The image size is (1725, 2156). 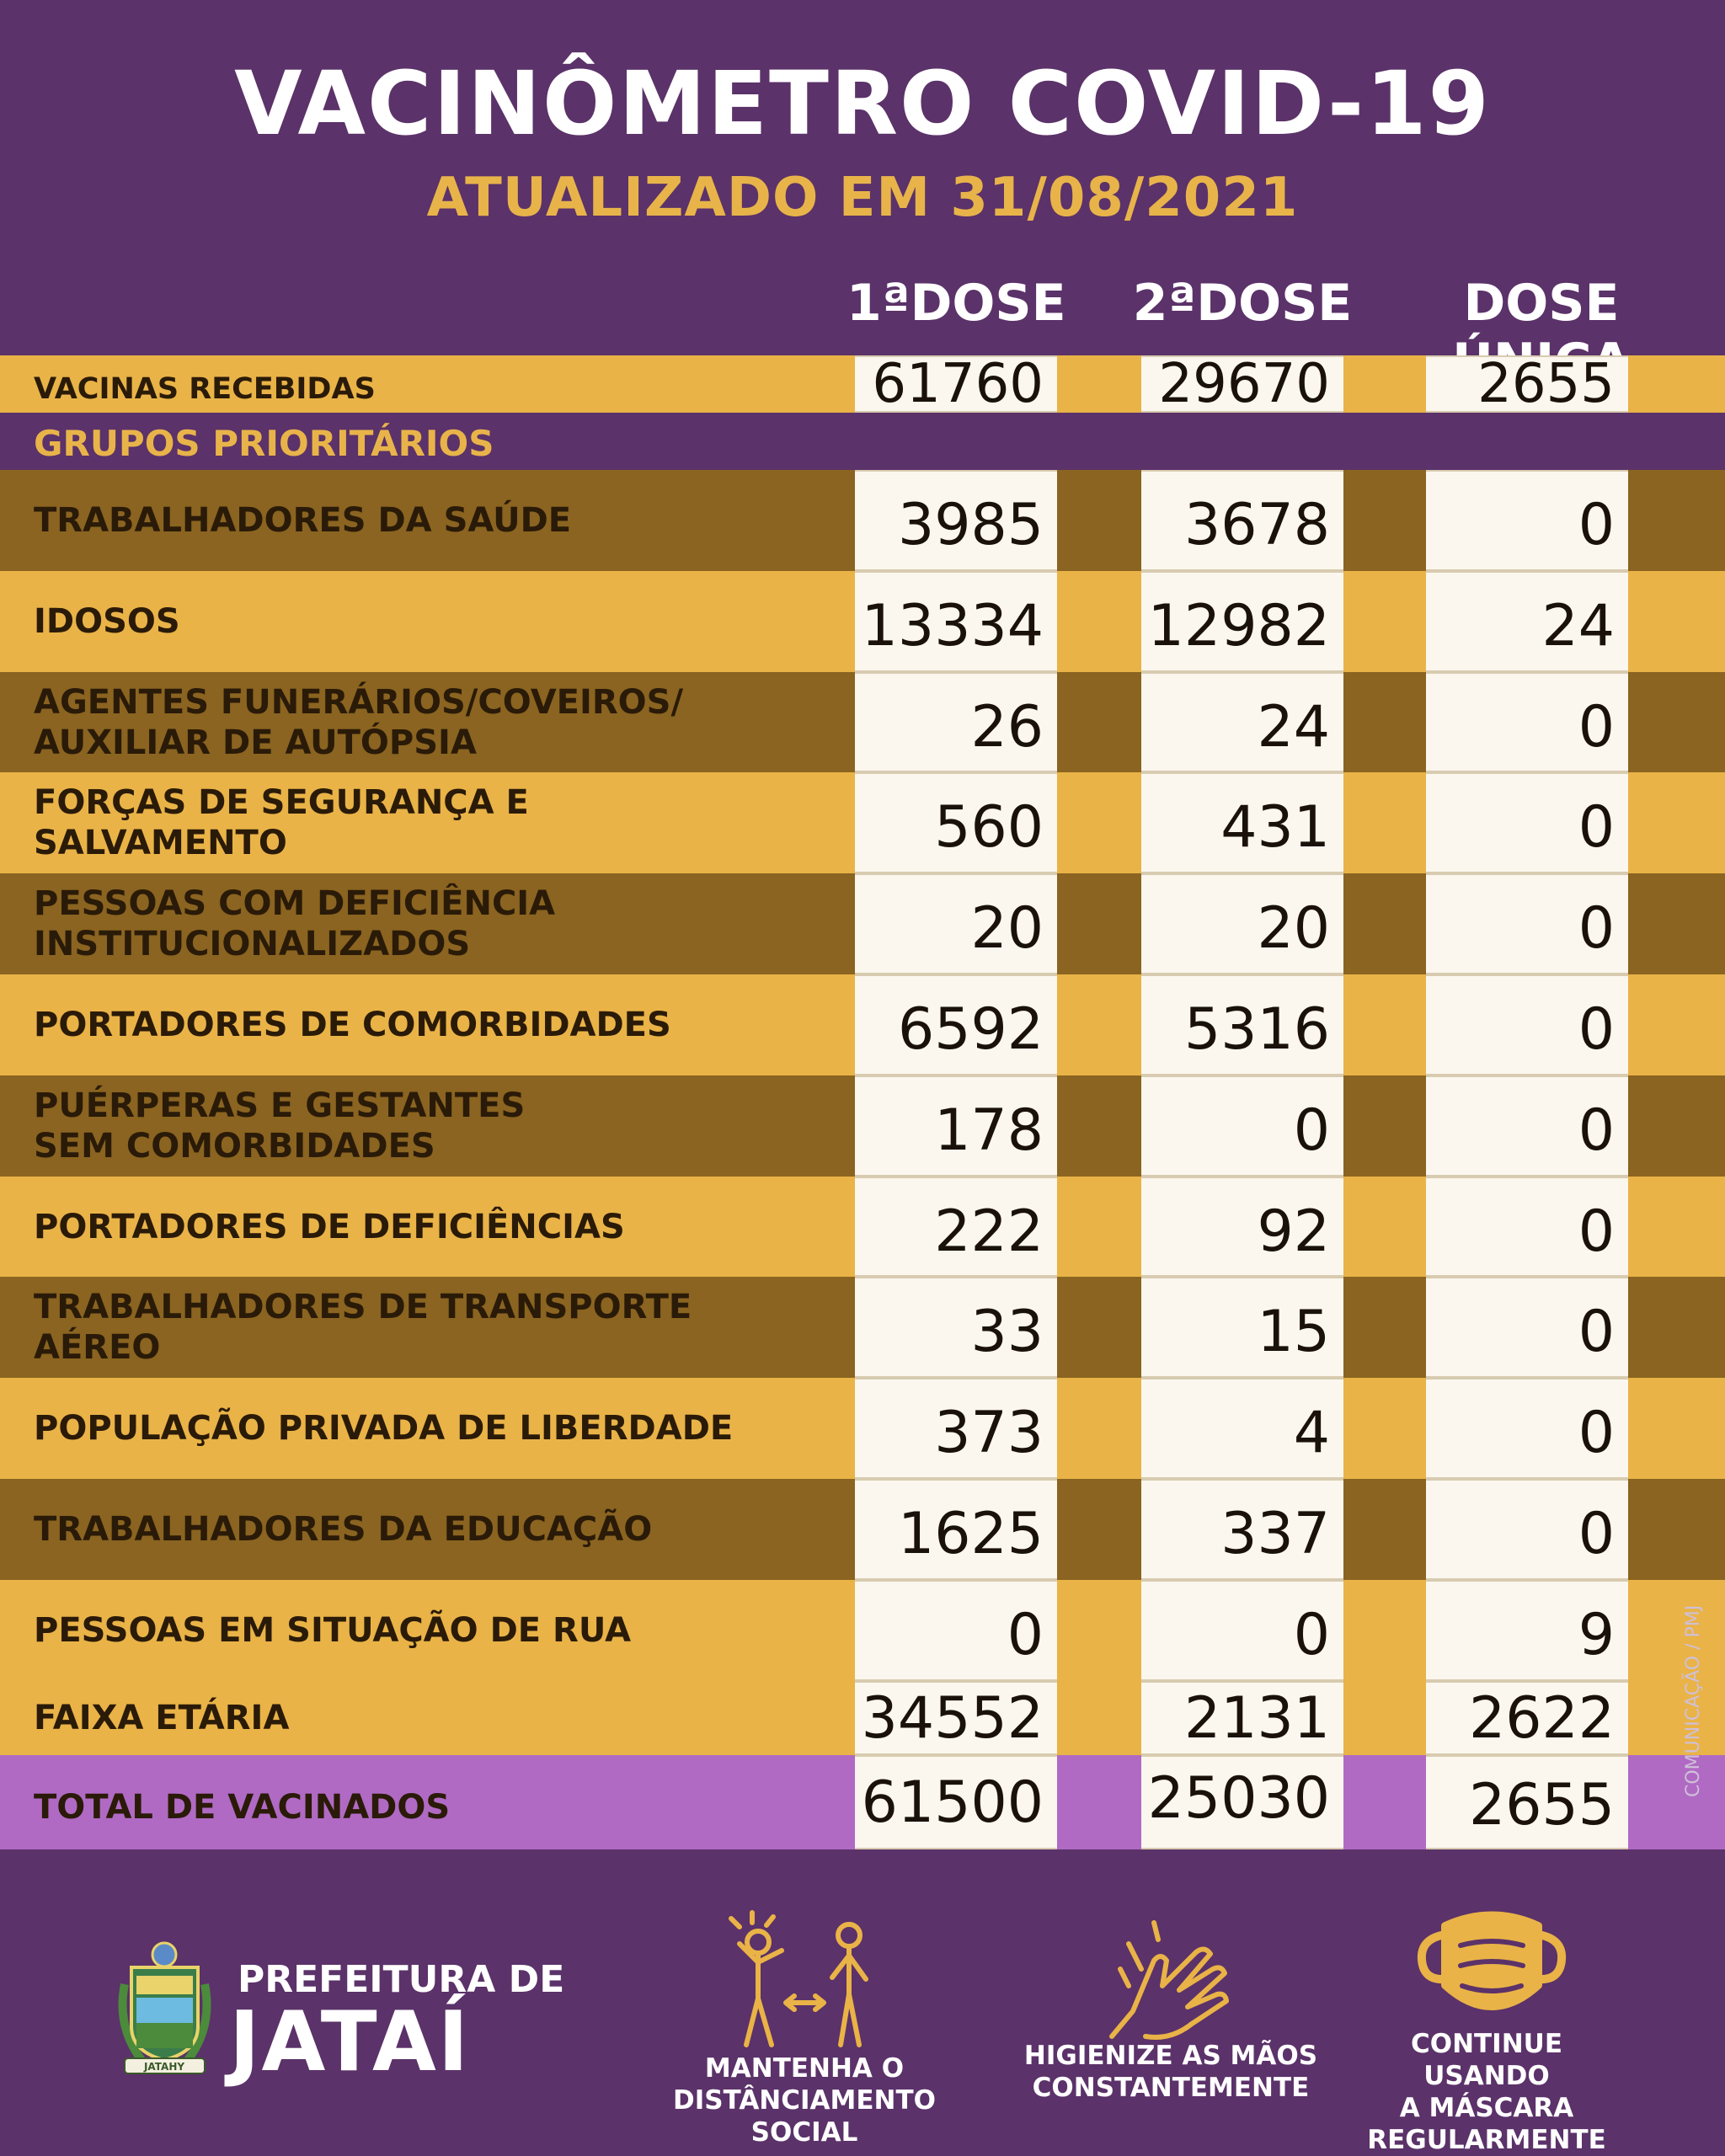 What do you see at coordinates (1527, 384) in the screenshot?
I see `received-single-dose: 2655` at bounding box center [1527, 384].